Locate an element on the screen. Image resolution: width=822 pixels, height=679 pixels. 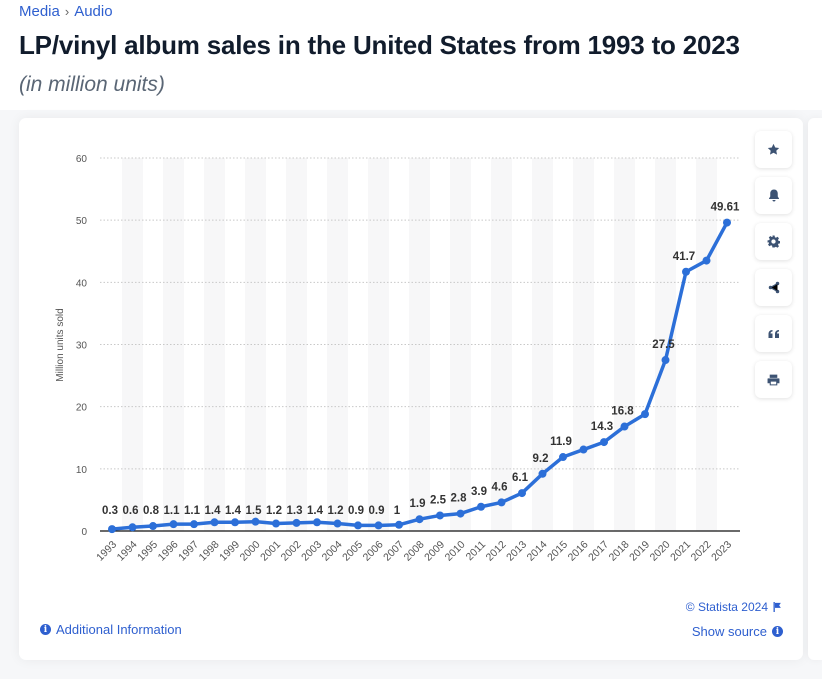
cite-button is located at coordinates (773, 333).